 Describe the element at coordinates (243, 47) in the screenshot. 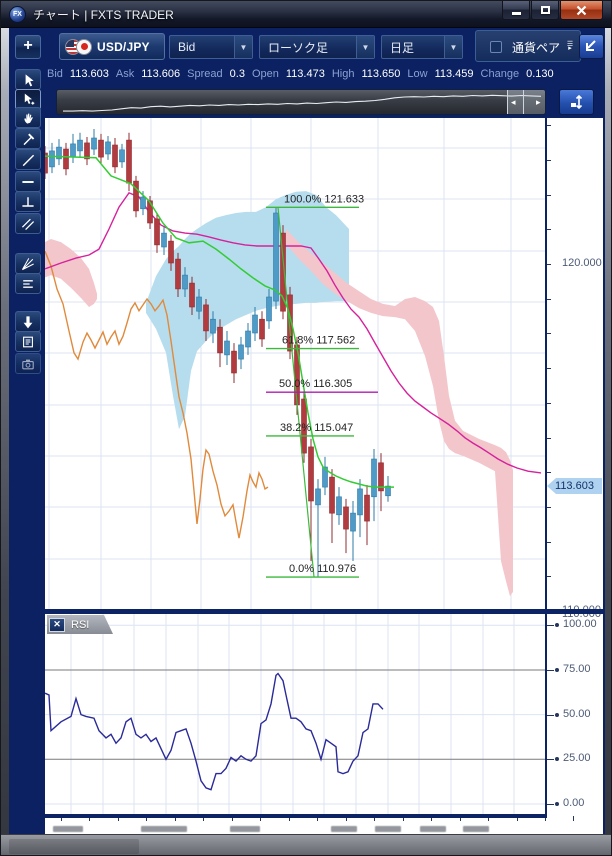

I see `chevron-down-icon: ▼` at that location.